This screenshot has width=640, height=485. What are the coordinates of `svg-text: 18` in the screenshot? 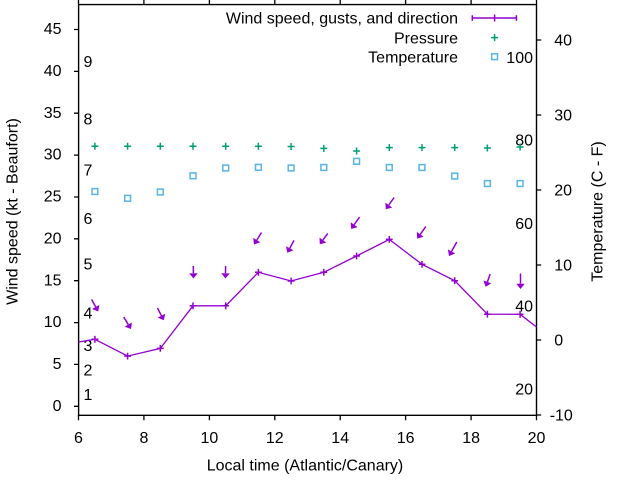 It's located at (471, 438).